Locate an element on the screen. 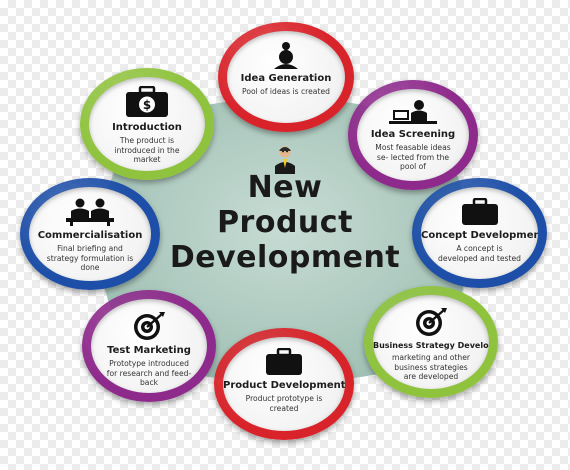 The height and width of the screenshot is (470, 570). stage-description: A concept is developed and tested is located at coordinates (479, 253).